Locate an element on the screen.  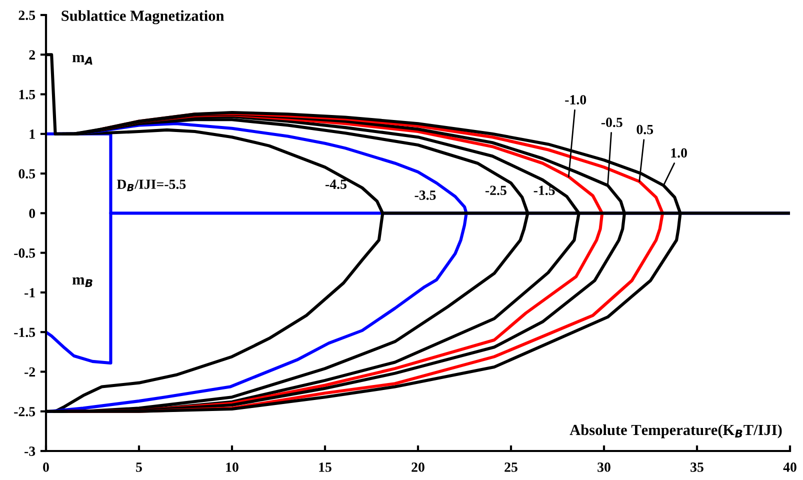
annotation: -2.5 is located at coordinates (495, 191).